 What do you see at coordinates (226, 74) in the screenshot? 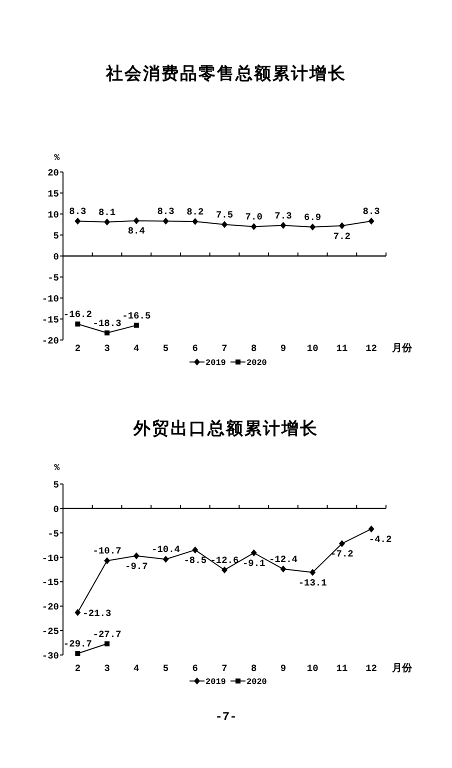
I see `title: 社会消费品零售总额累计增长` at bounding box center [226, 74].